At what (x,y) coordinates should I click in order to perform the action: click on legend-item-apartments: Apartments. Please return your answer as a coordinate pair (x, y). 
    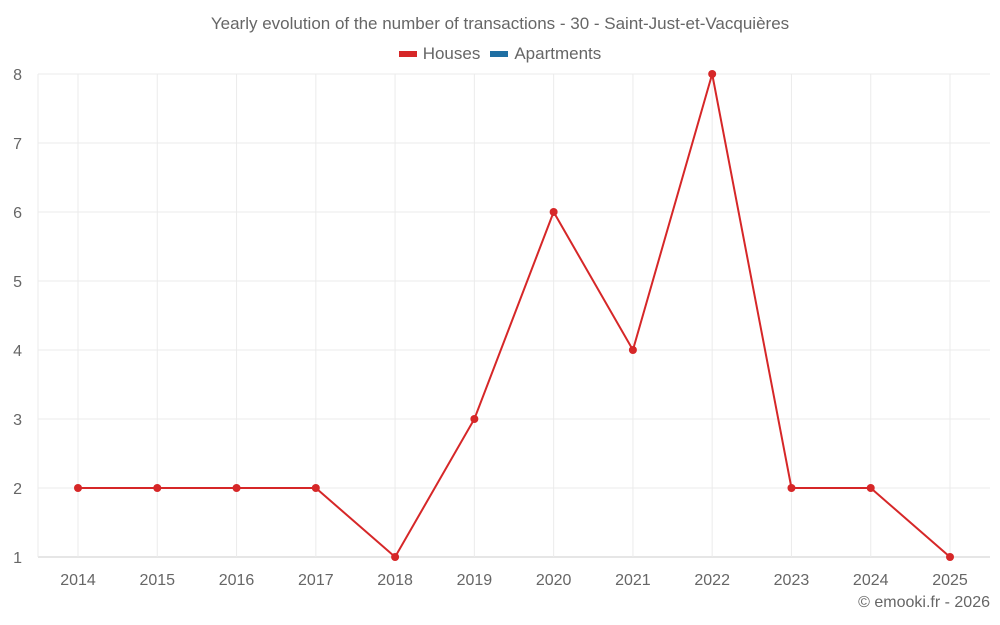
    Looking at the image, I should click on (545, 54).